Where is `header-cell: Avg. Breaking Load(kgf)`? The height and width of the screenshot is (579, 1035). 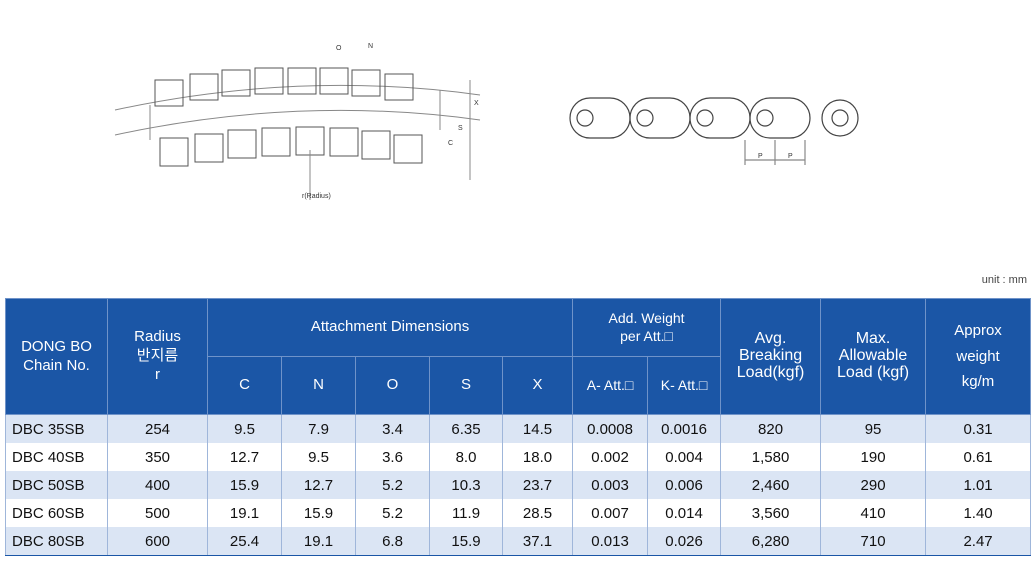 header-cell: Avg. Breaking Load(kgf) is located at coordinates (771, 356).